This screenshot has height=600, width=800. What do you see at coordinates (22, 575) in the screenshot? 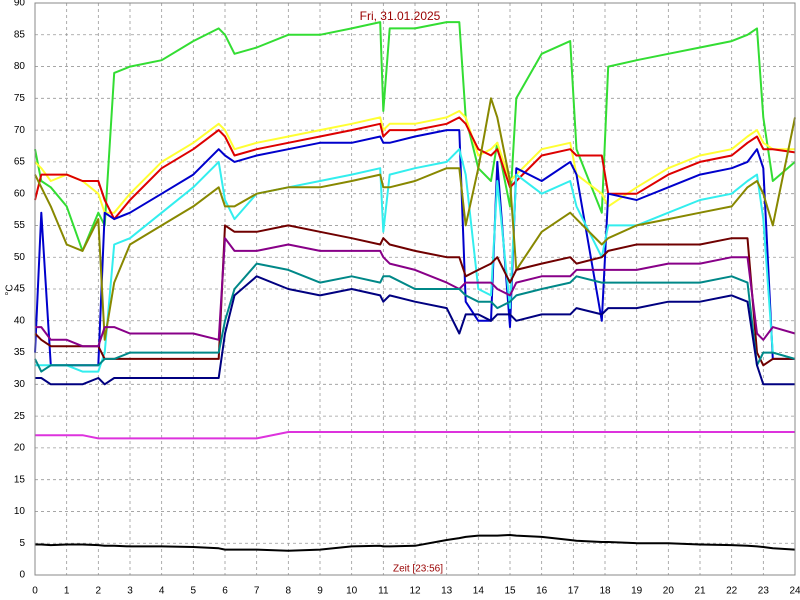
I see `y-tick-label: 0` at bounding box center [22, 575].